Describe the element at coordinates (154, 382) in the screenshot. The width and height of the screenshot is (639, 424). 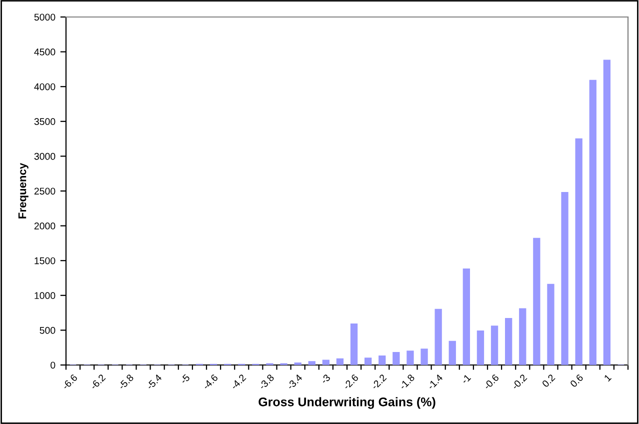
I see `x-tick-label: -5.4` at that location.